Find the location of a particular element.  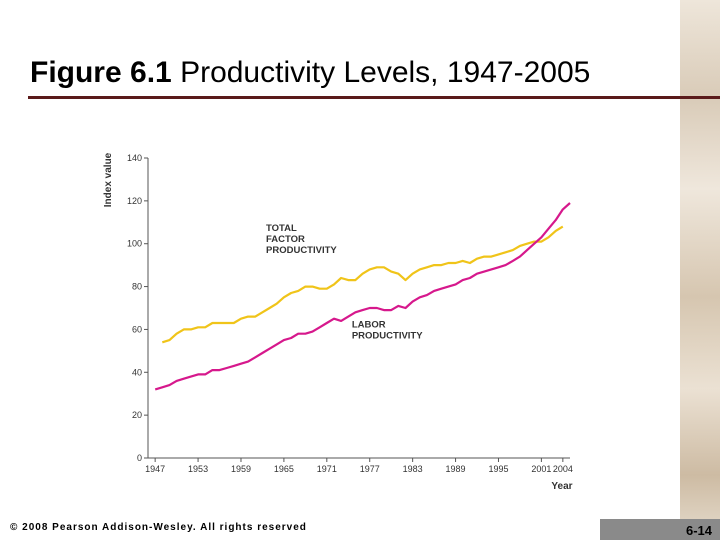

x-tick-label: 2004 is located at coordinates (563, 469).